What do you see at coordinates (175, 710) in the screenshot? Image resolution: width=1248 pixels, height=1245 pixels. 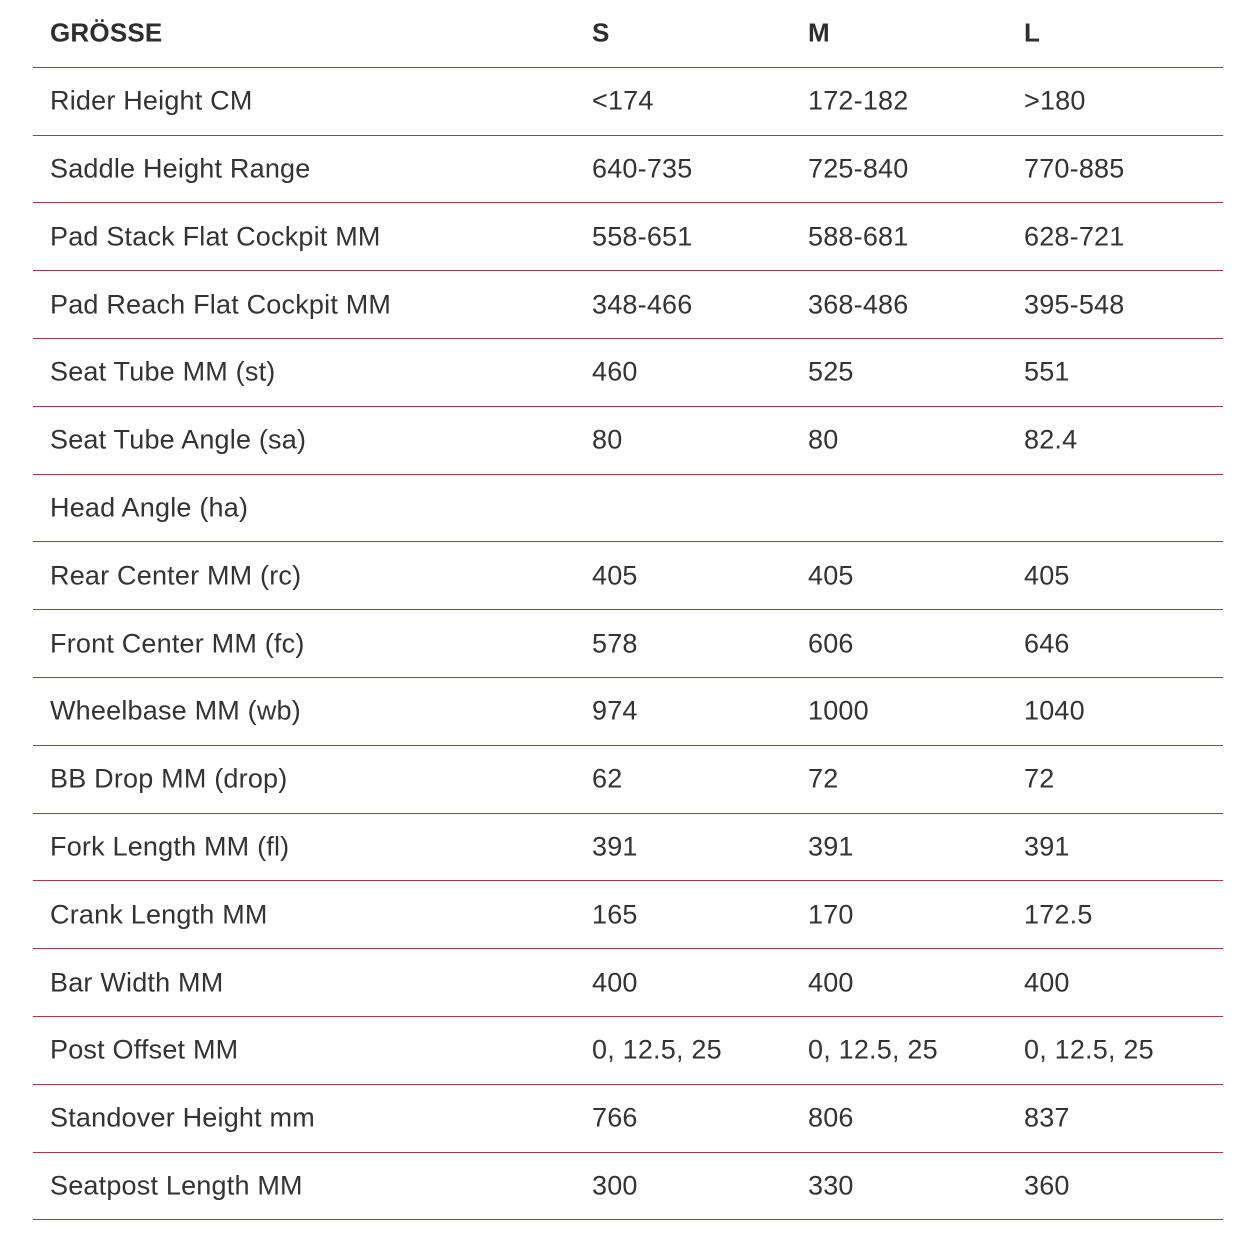 I see `row-label: Wheelbase MM (wb)` at bounding box center [175, 710].